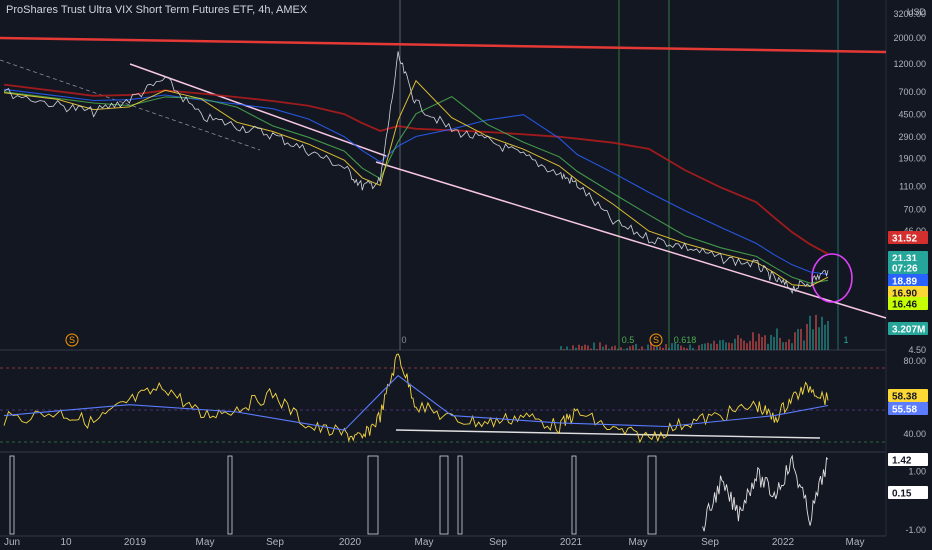 The width and height of the screenshot is (932, 550). What do you see at coordinates (571, 542) in the screenshot?
I see `x-tick-label: 2021` at bounding box center [571, 542].